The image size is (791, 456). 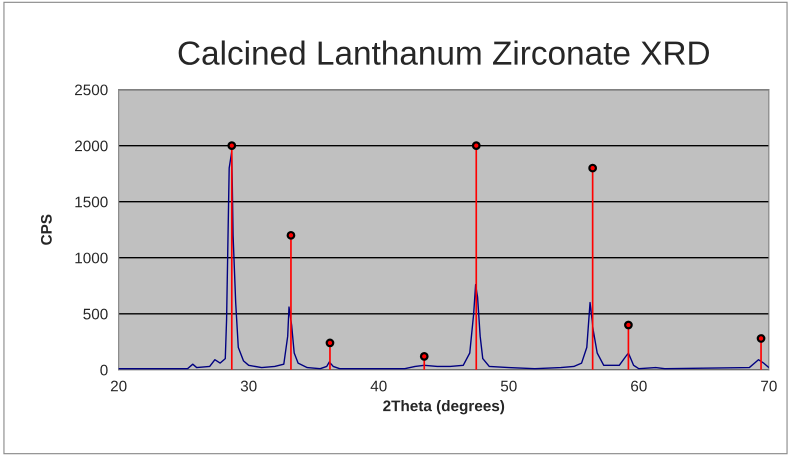 I want to click on chart-title: Calcined Lanthanum Zirconate XRD, so click(x=443, y=52).